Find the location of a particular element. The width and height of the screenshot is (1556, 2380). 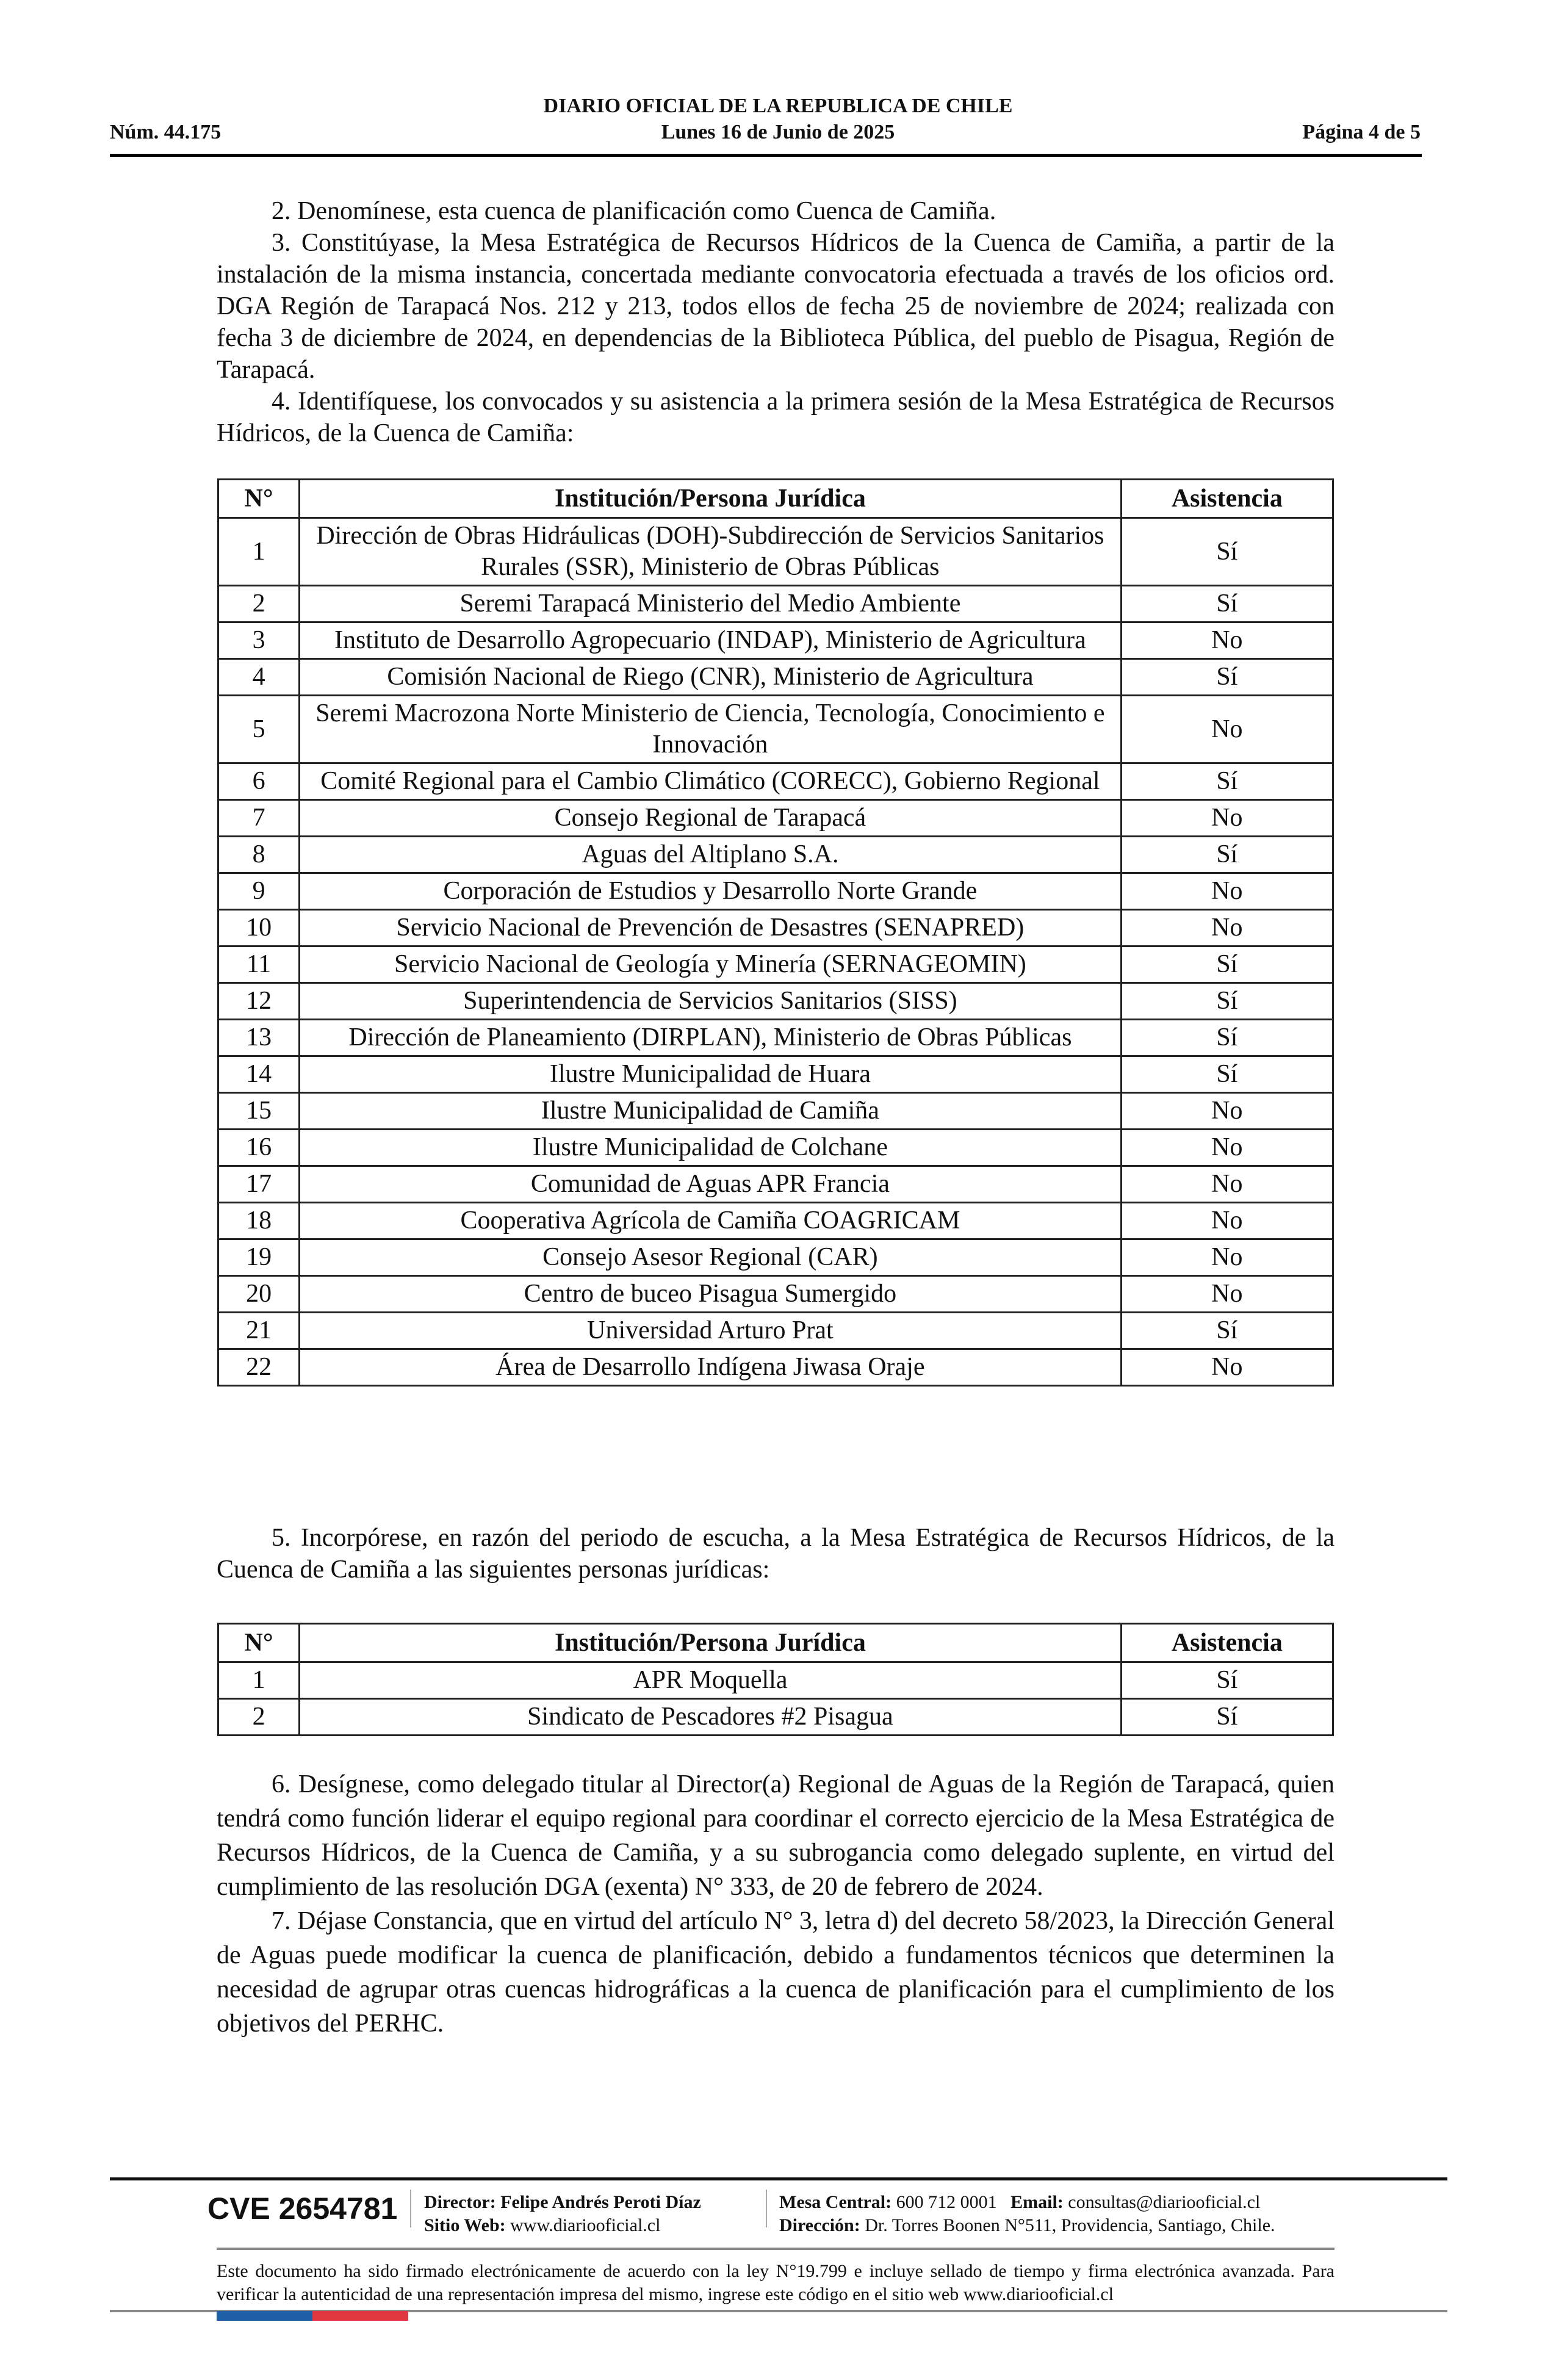

row-number: 1 is located at coordinates (259, 551).